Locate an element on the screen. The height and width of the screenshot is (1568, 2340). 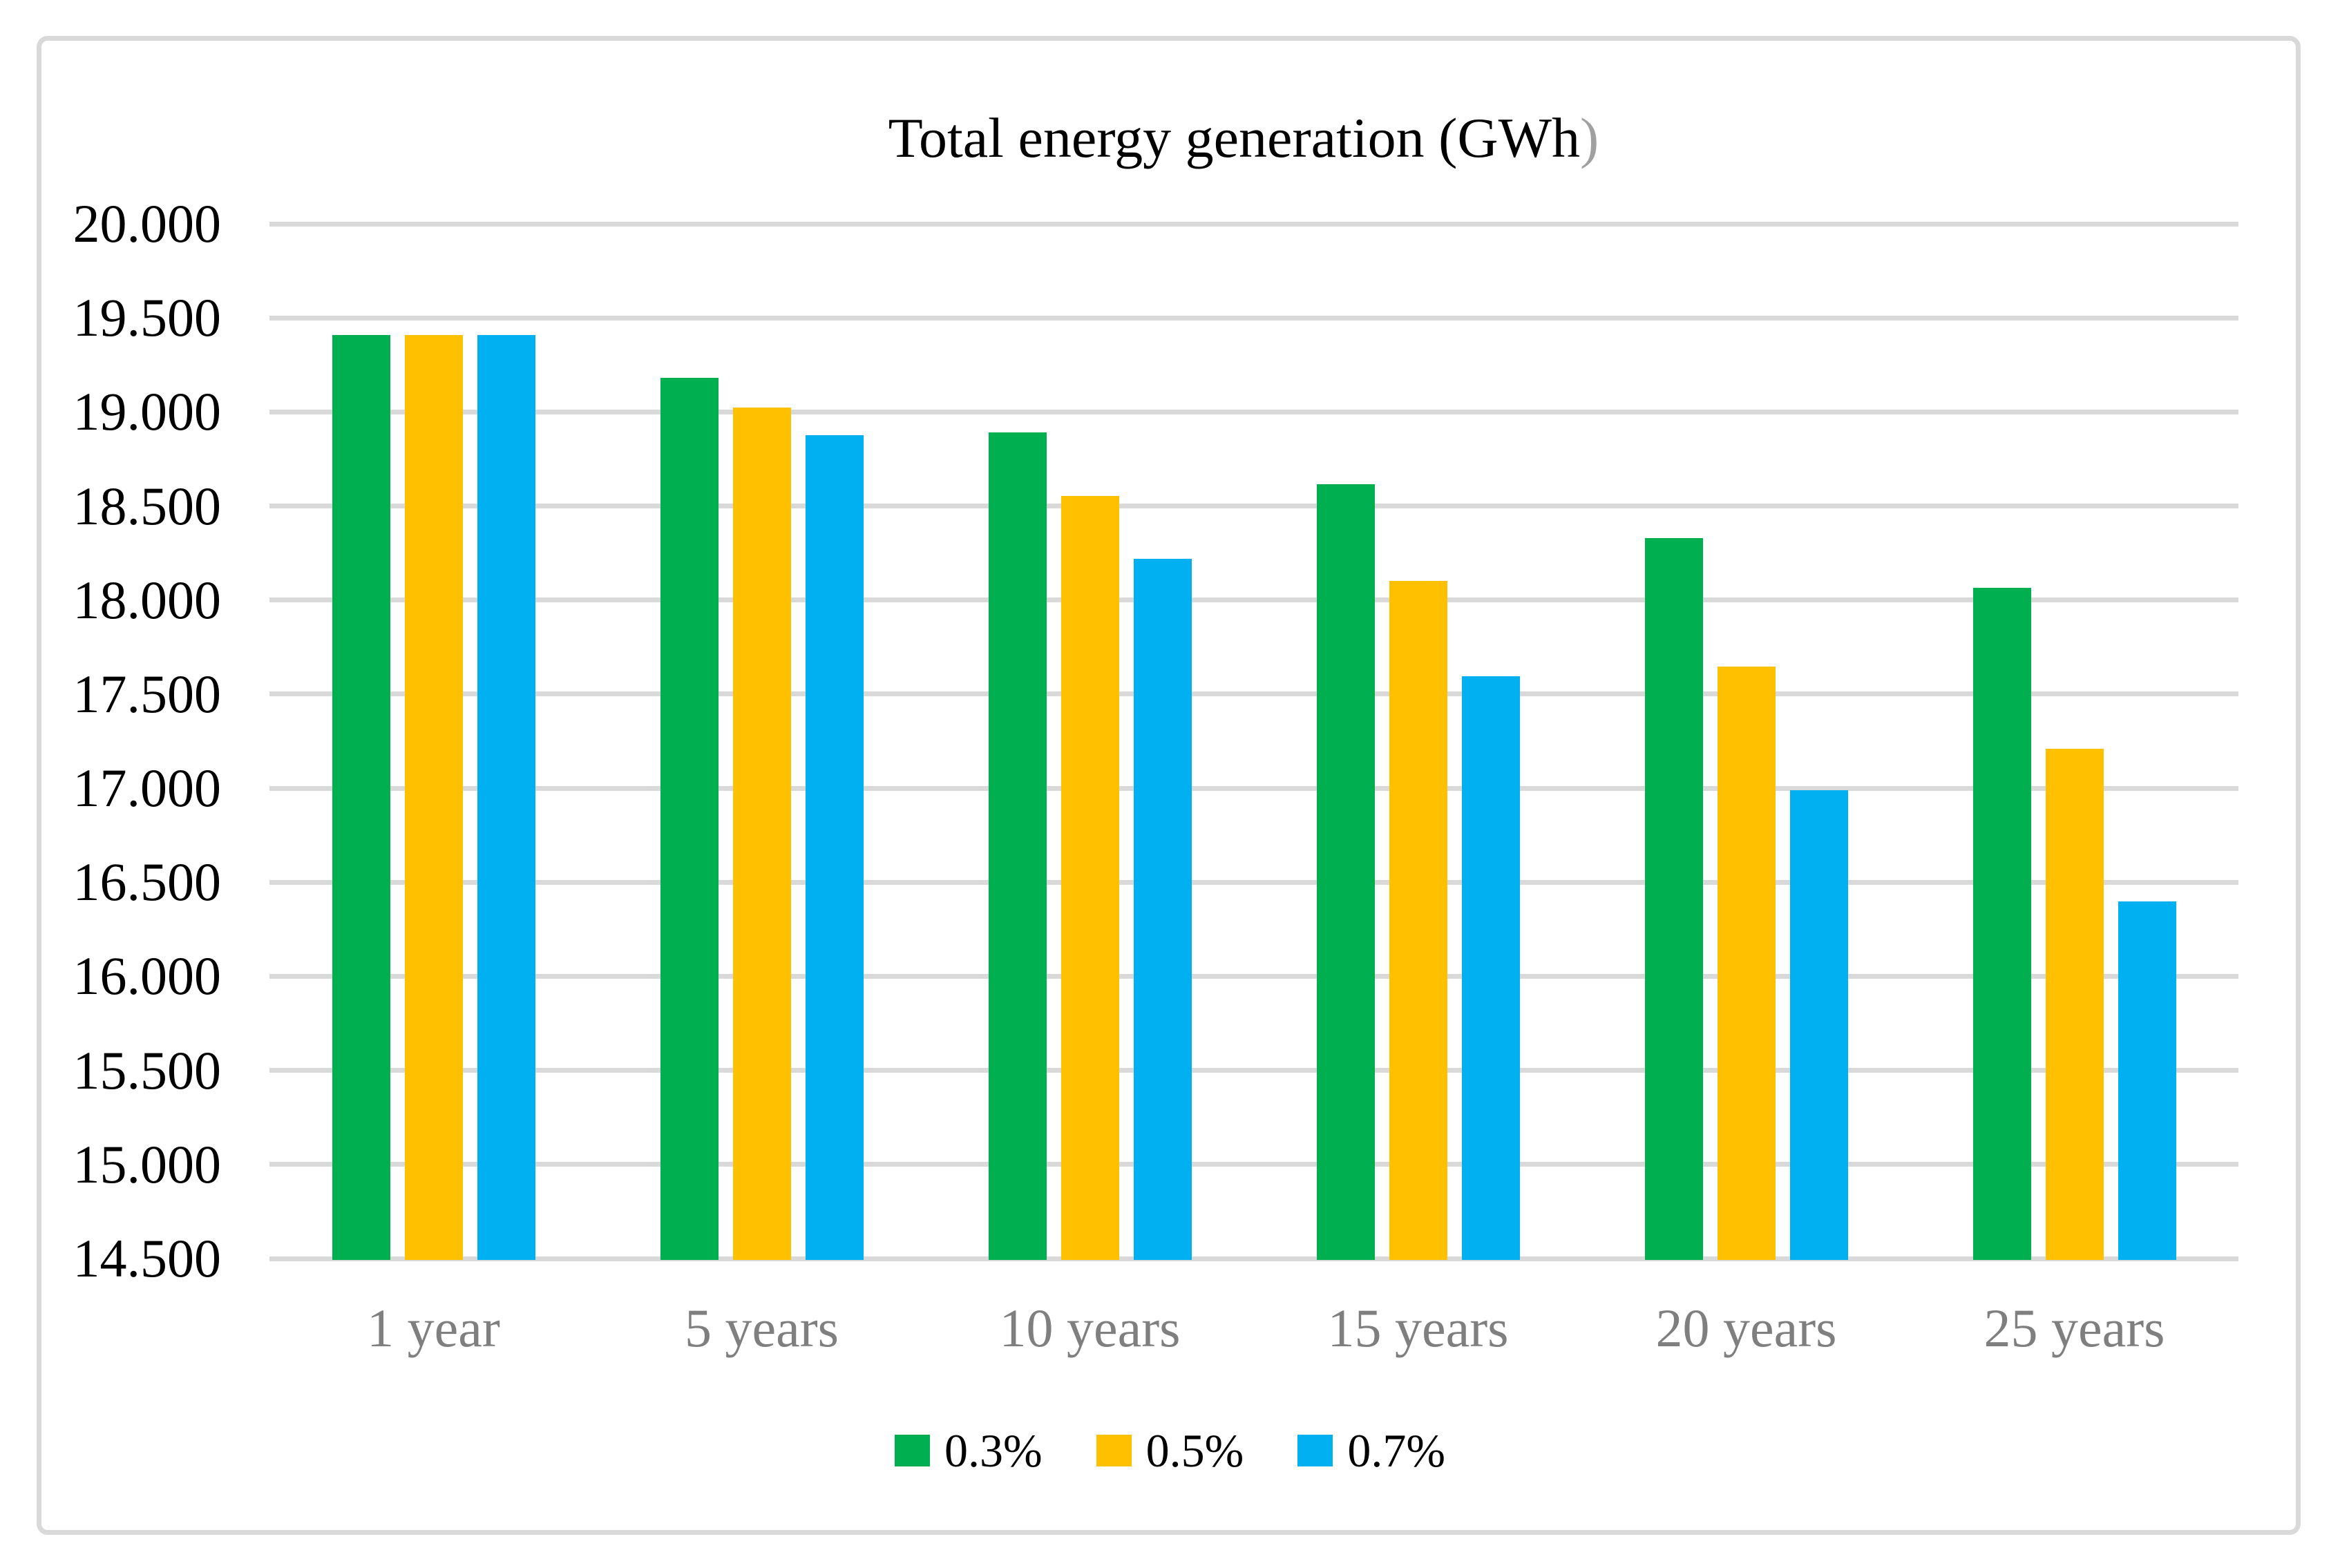
x-axis-tick-label: 1 year is located at coordinates (433, 1328).